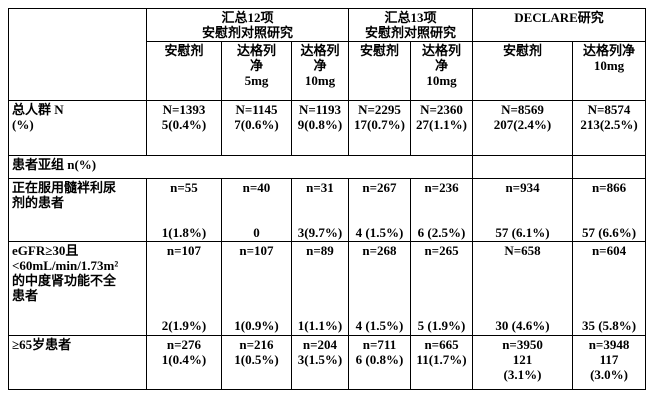 The height and width of the screenshot is (400, 653). What do you see at coordinates (184, 128) in the screenshot?
I see `data-cell: N=1393 5(0.4%)` at bounding box center [184, 128].